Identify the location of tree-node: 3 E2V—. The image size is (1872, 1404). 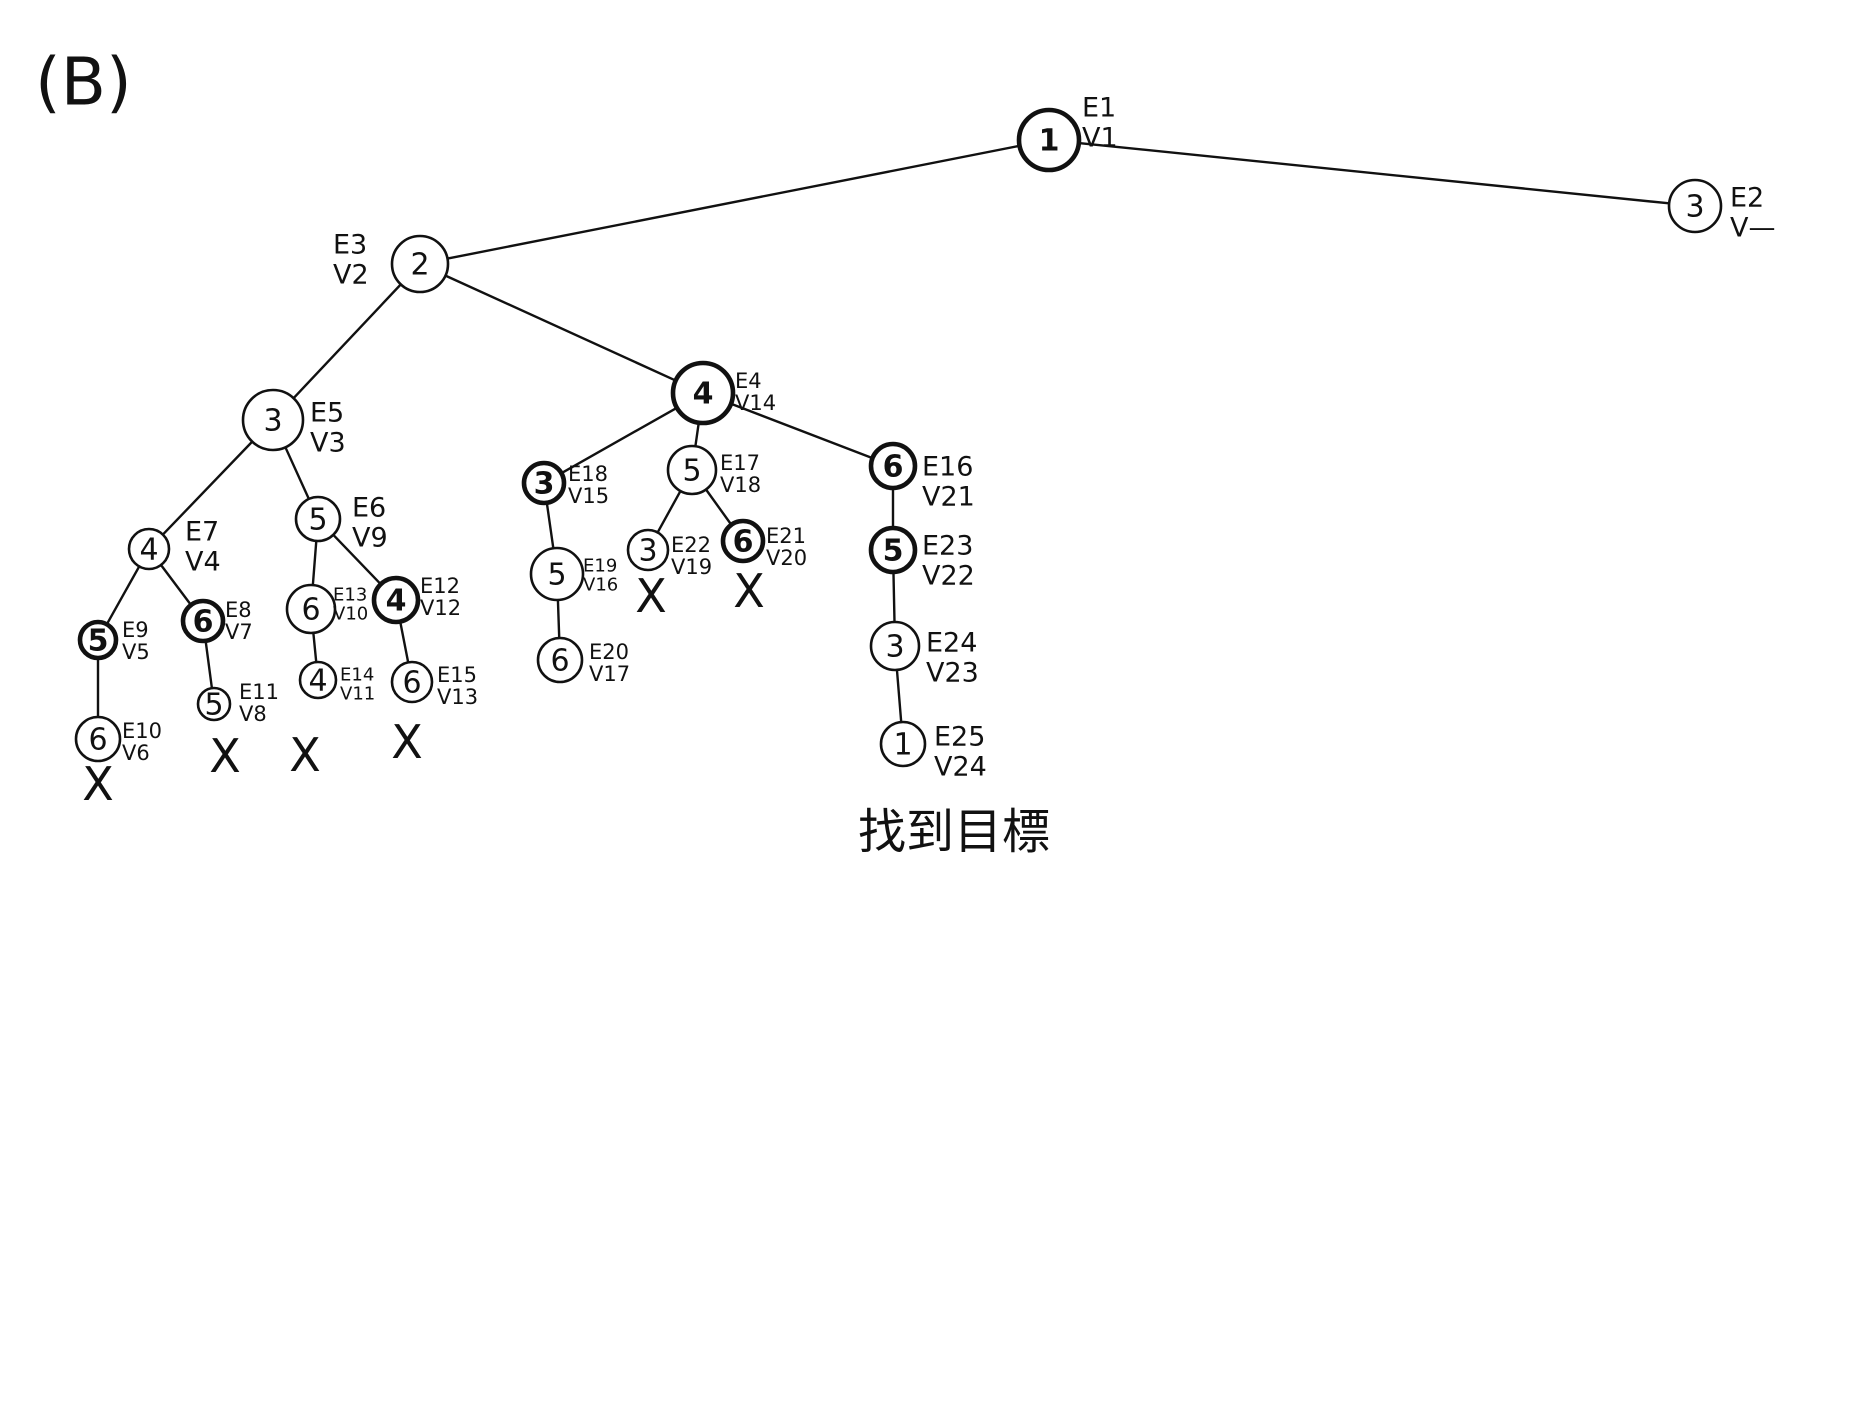
(1721, 211).